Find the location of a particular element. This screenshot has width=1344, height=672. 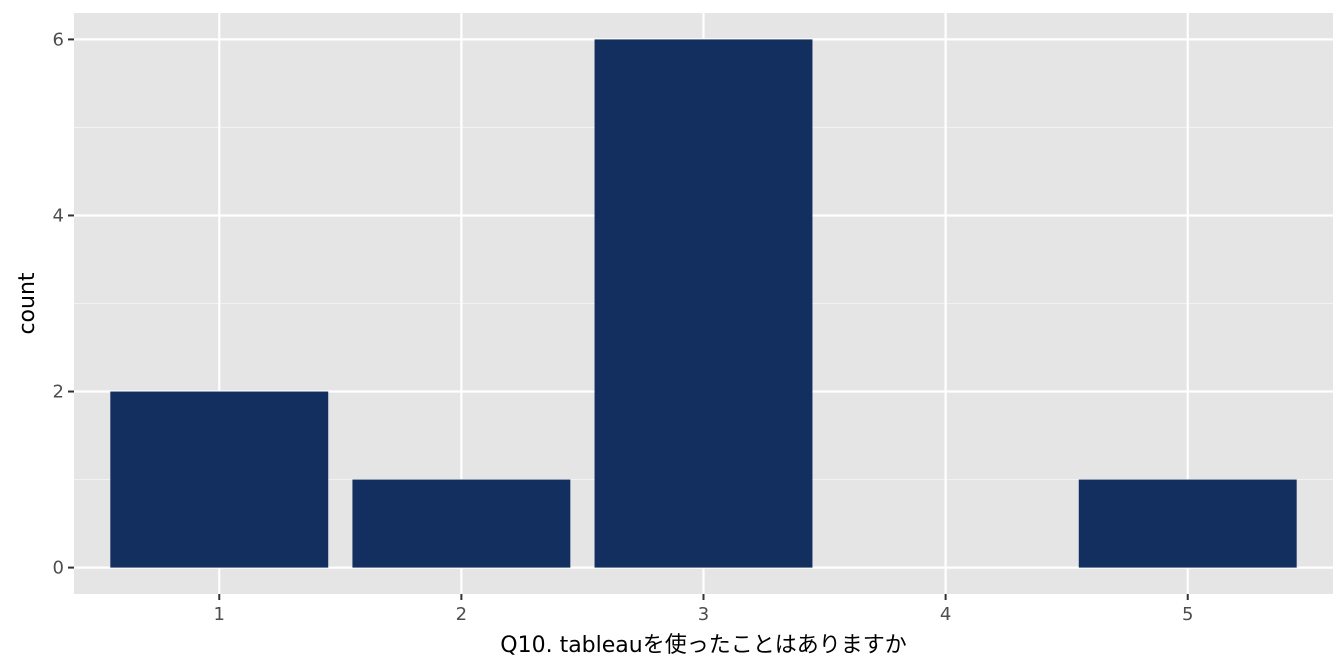

x-axis-title: Q10. tableauを使ったことはありますか is located at coordinates (703, 645).